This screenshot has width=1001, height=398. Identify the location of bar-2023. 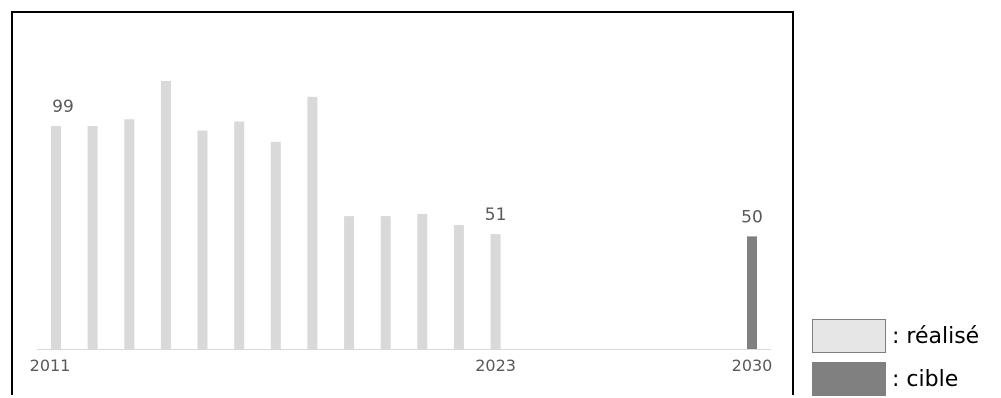
(495, 291).